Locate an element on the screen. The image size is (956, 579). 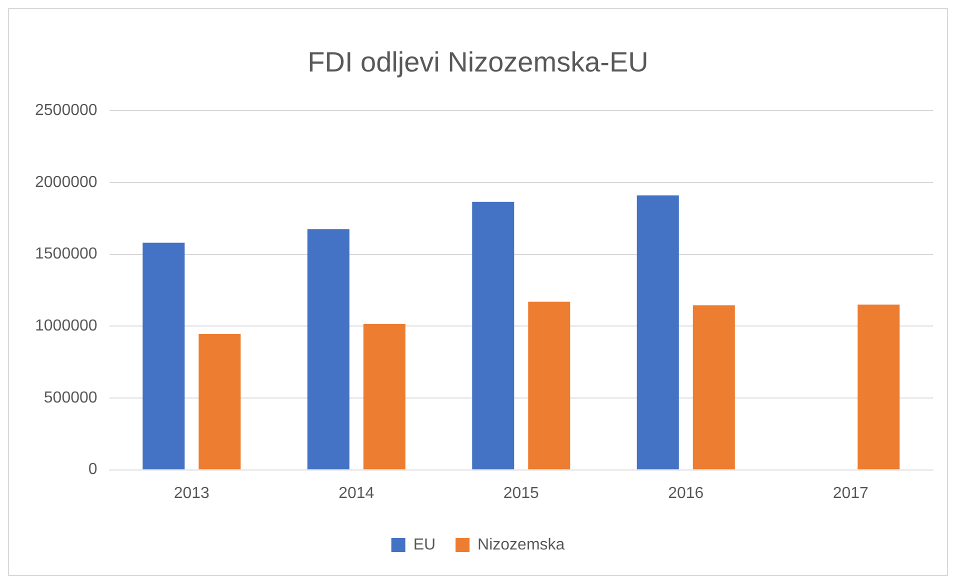
y-tick-label: 1000000 is located at coordinates (66, 326).